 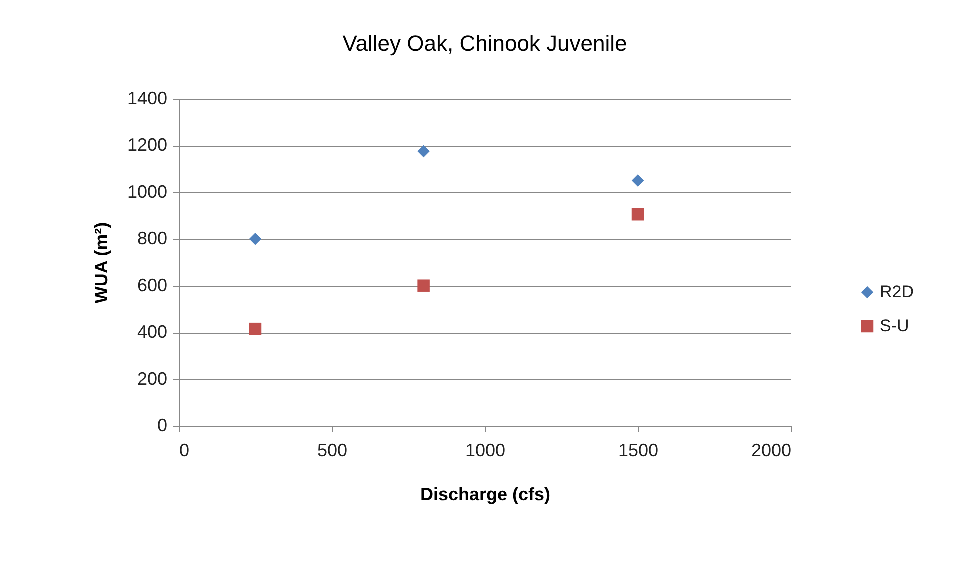 What do you see at coordinates (147, 192) in the screenshot?
I see `y-tick-label: 1000` at bounding box center [147, 192].